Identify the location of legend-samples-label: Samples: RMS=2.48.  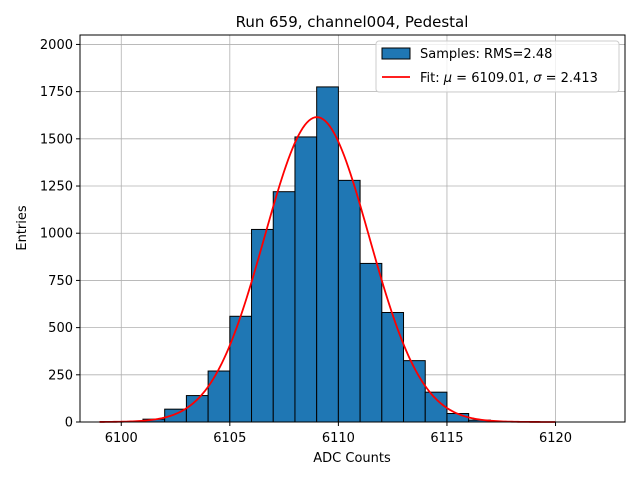
(486, 54).